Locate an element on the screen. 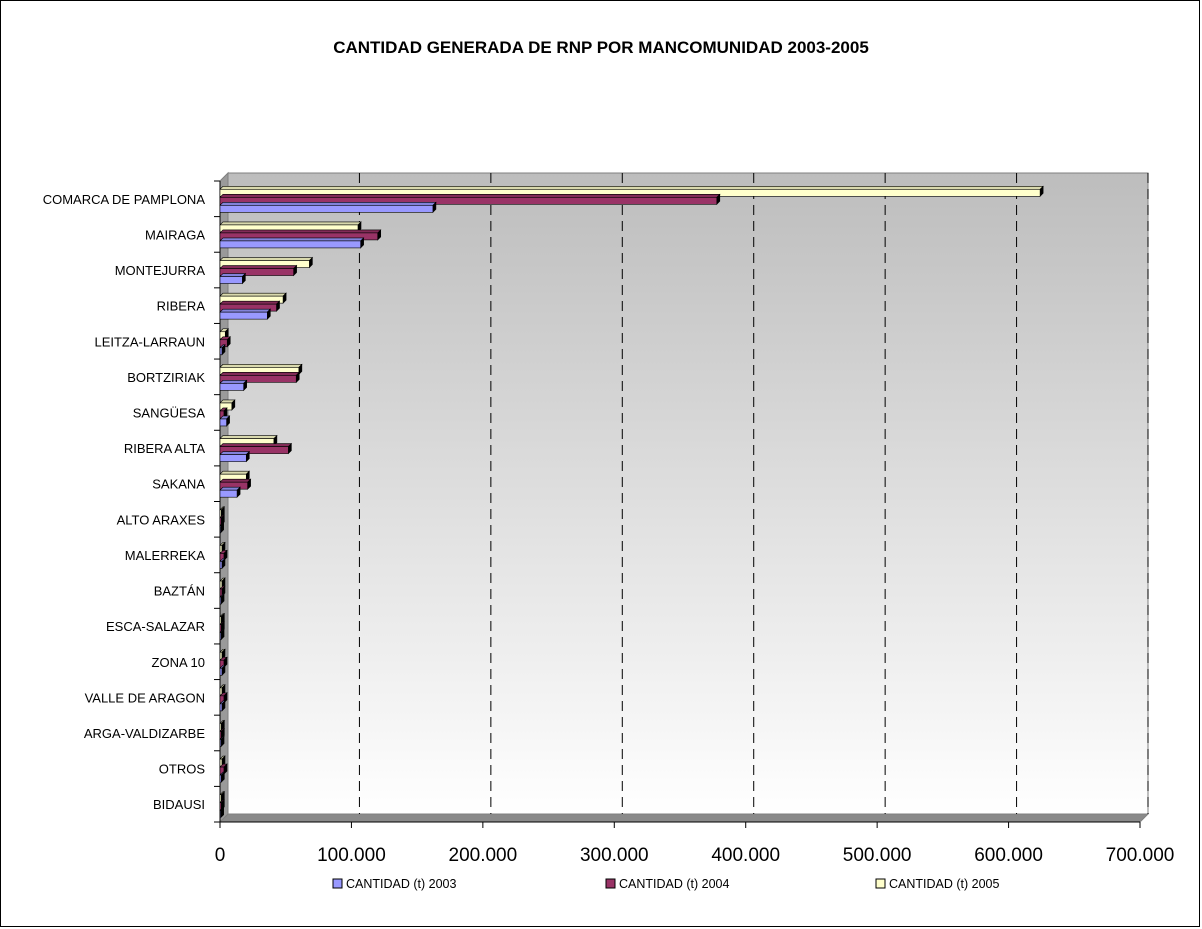  x-tick-label: 100.000 is located at coordinates (351, 855).